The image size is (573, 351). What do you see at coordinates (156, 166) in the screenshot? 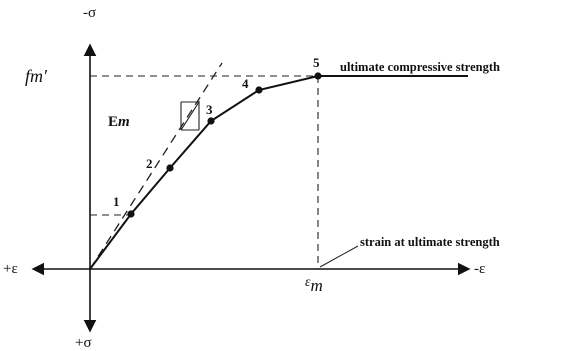
I see `initial-modulus-tangent` at bounding box center [156, 166].